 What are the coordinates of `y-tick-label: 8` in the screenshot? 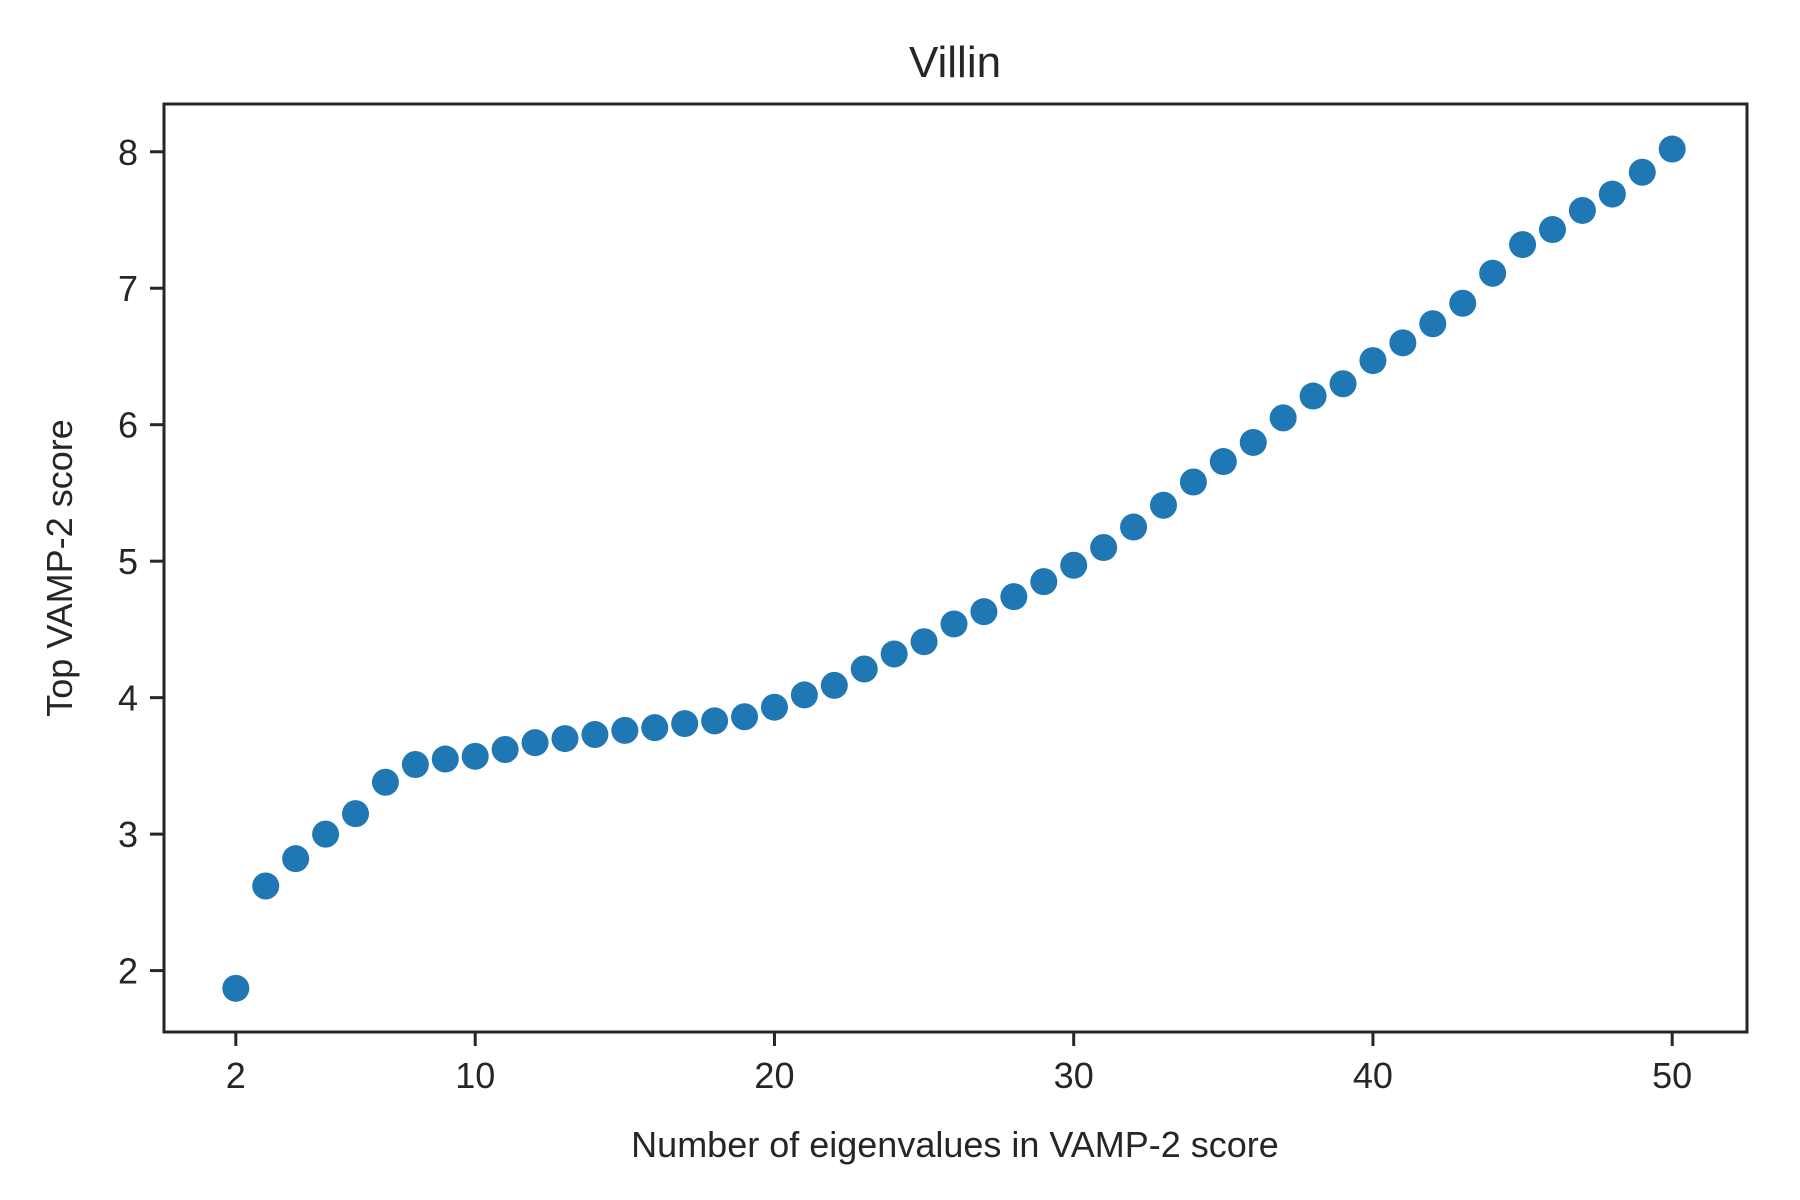 It's located at (128, 152).